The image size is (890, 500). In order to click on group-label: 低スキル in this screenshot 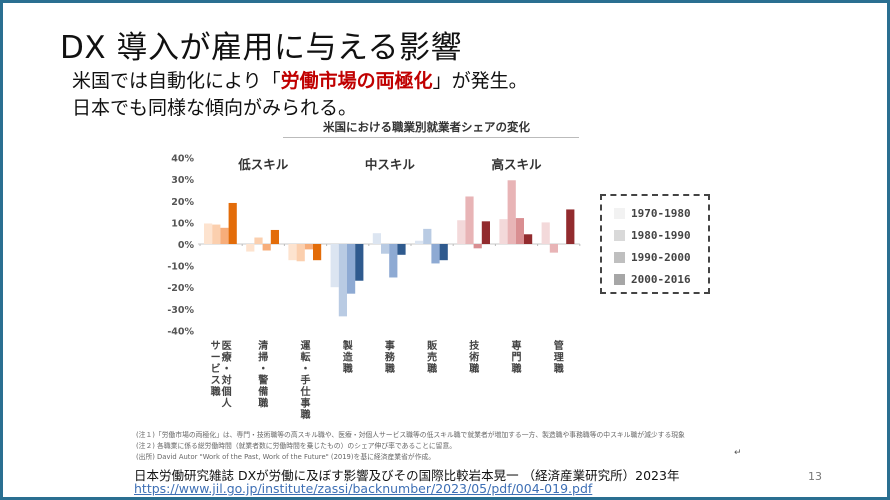, I will do `click(263, 164)`.